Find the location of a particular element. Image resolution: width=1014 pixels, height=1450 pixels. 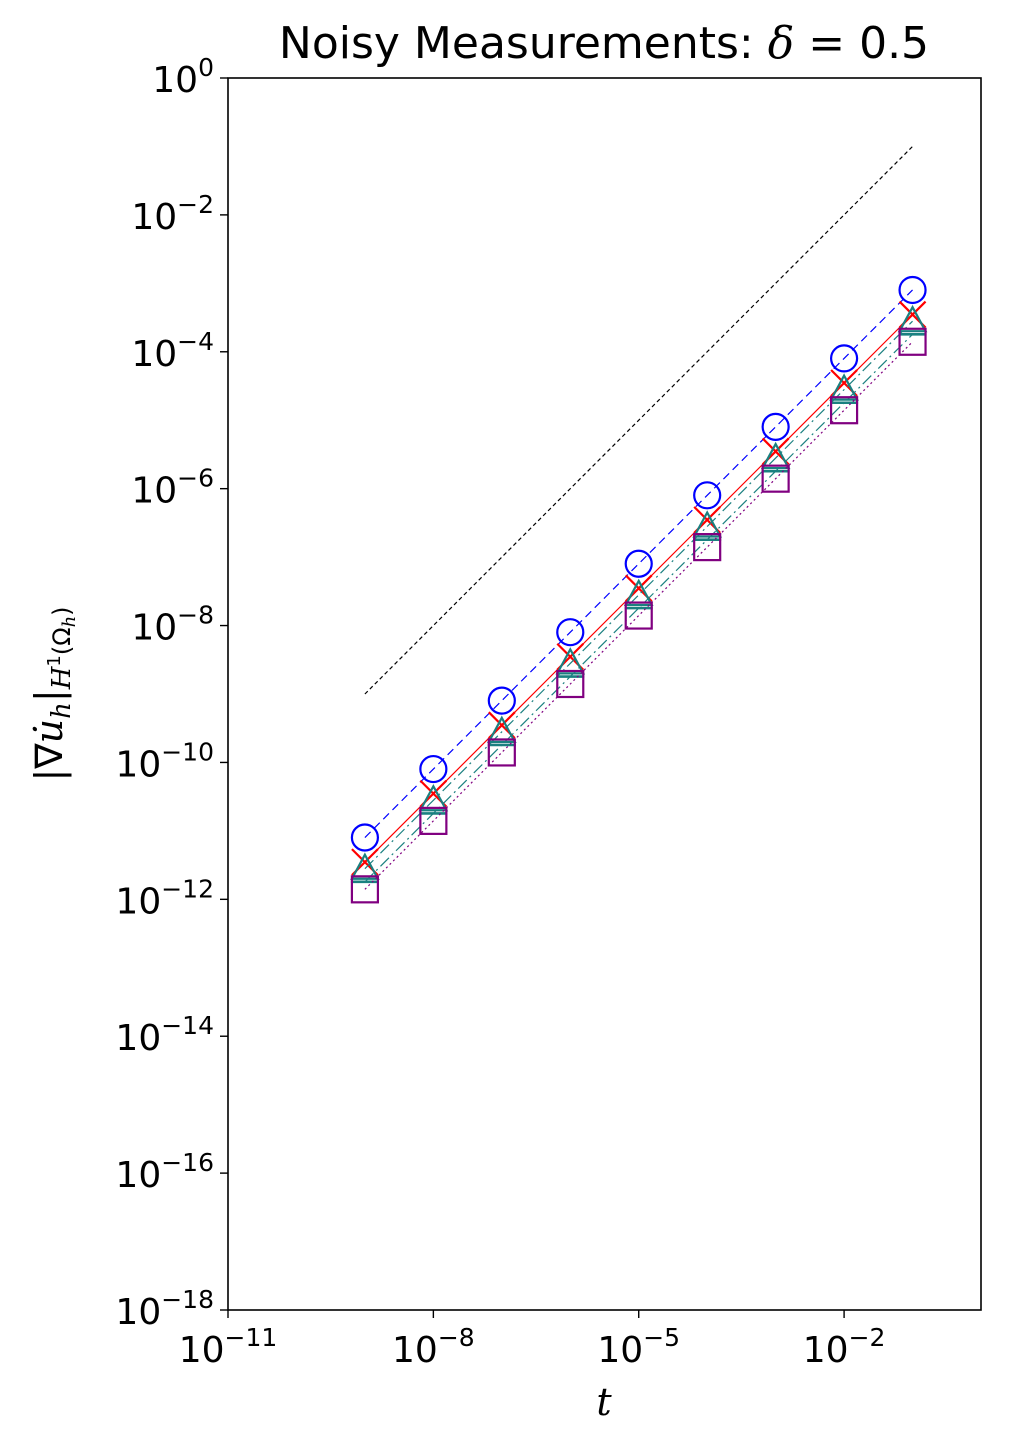

title-delta-symbol: δ is located at coordinates (781, 43).